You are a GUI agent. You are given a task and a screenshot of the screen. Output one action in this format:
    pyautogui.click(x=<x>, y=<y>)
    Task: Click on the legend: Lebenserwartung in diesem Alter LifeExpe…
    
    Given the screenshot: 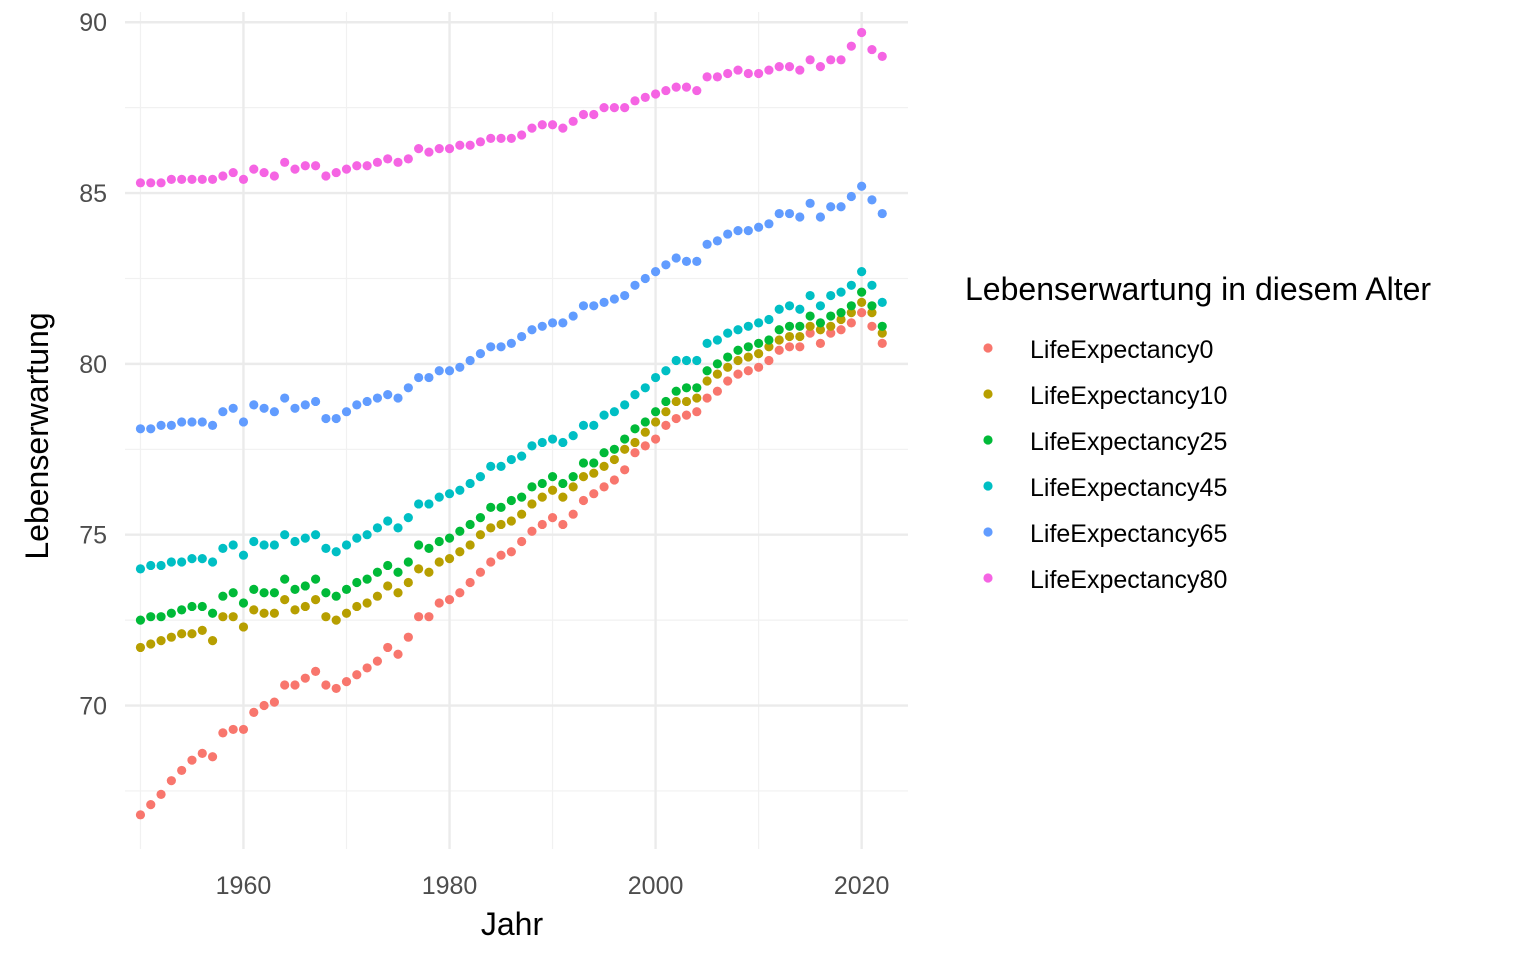 What is the action you would take?
    pyautogui.click(x=1198, y=432)
    